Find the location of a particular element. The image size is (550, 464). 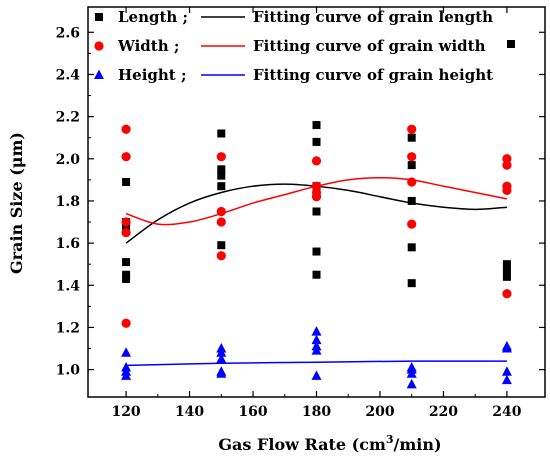

x-tick-label: 200 is located at coordinates (379, 412).